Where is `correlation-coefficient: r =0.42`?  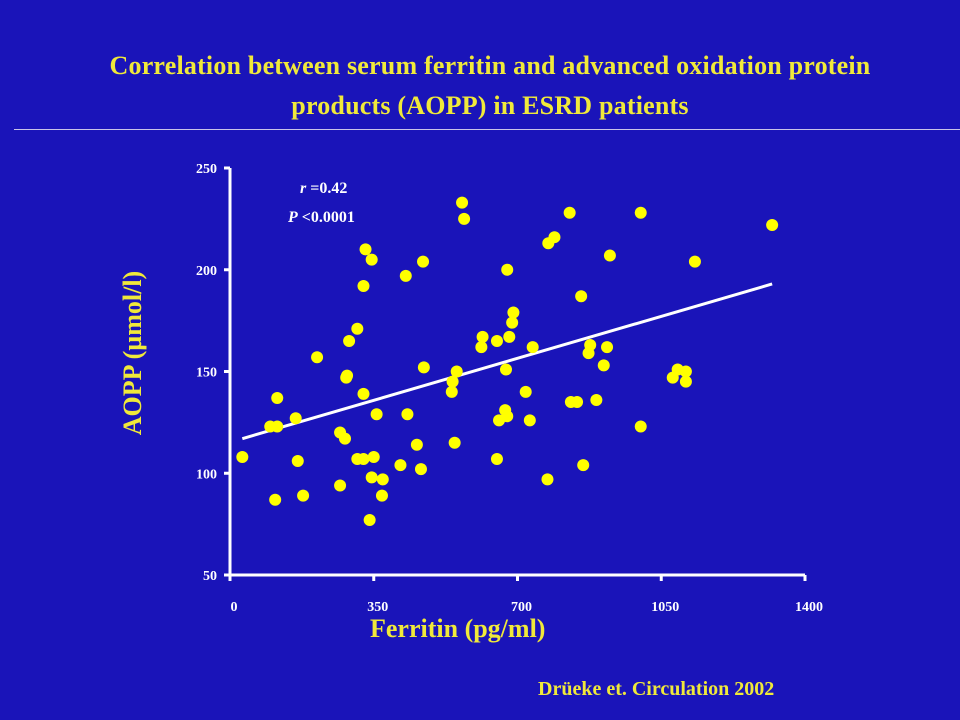
correlation-coefficient: r =0.42 is located at coordinates (323, 189).